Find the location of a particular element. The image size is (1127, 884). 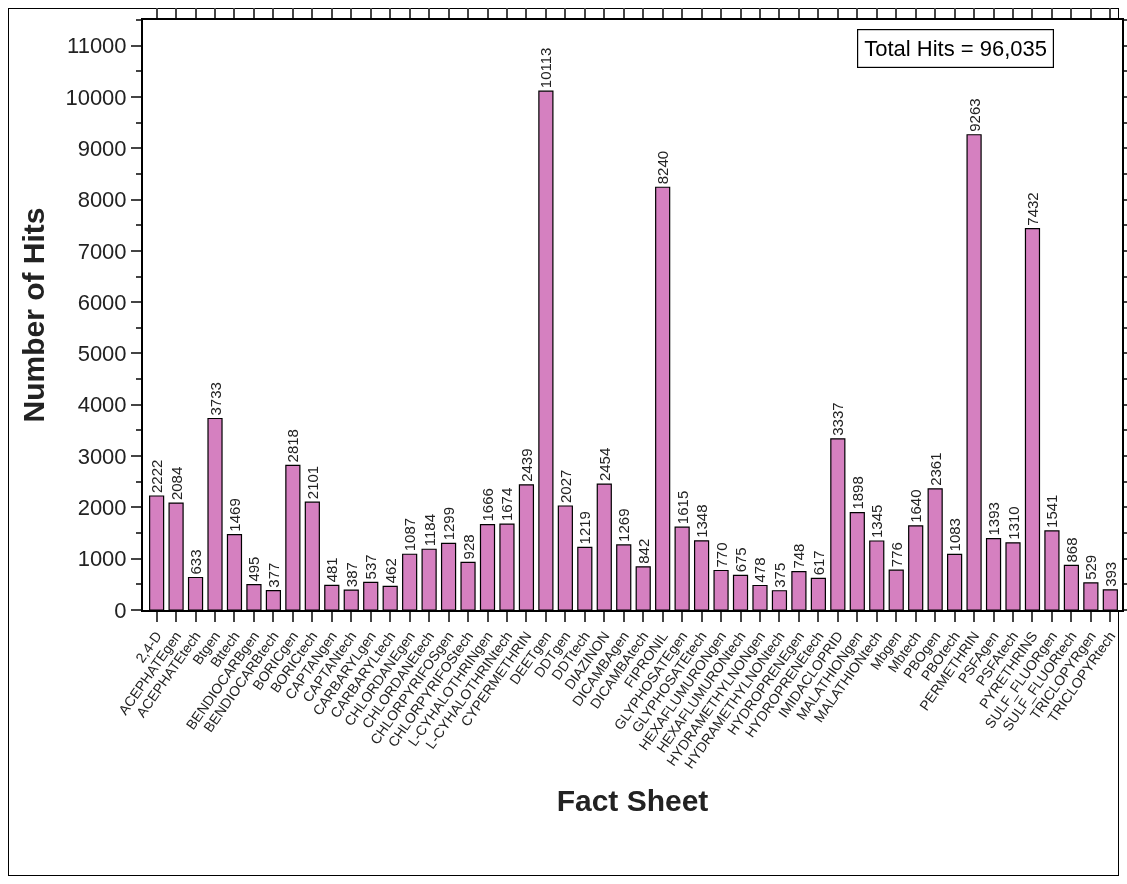

data-label: 770 is located at coordinates (721, 555).